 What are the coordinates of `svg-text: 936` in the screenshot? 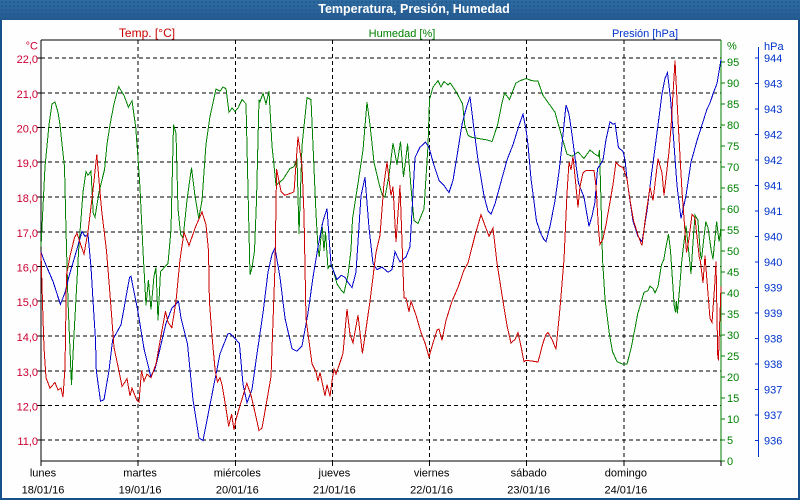 It's located at (773, 442).